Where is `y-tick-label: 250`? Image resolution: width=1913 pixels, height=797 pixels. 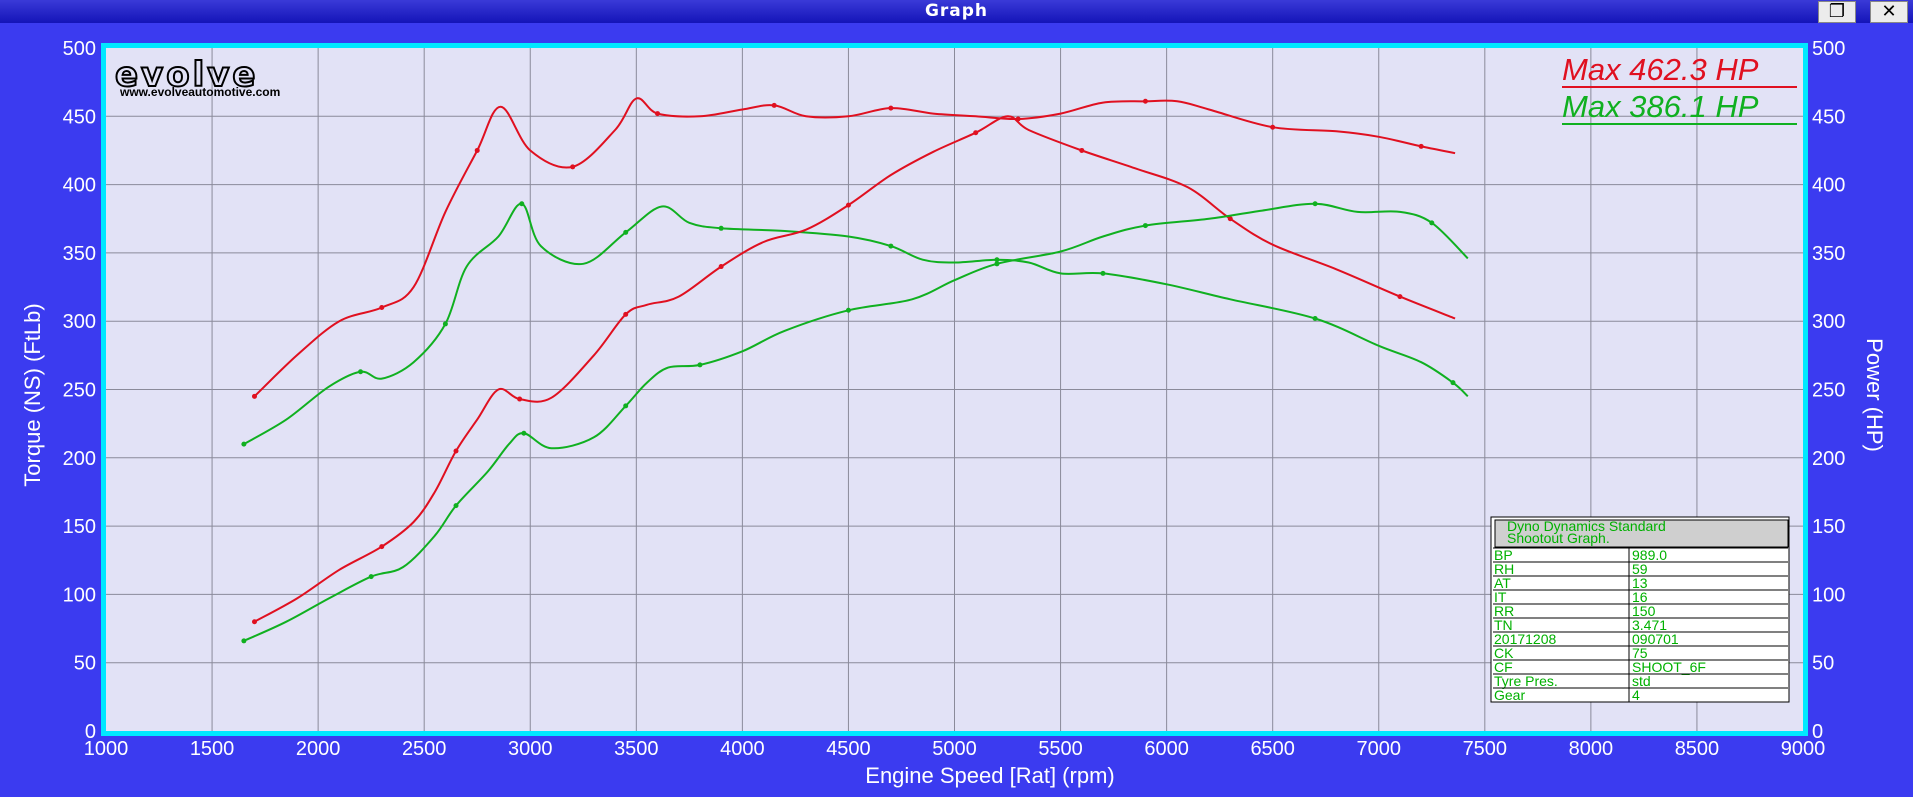
y-tick-label: 250 is located at coordinates (79, 391).